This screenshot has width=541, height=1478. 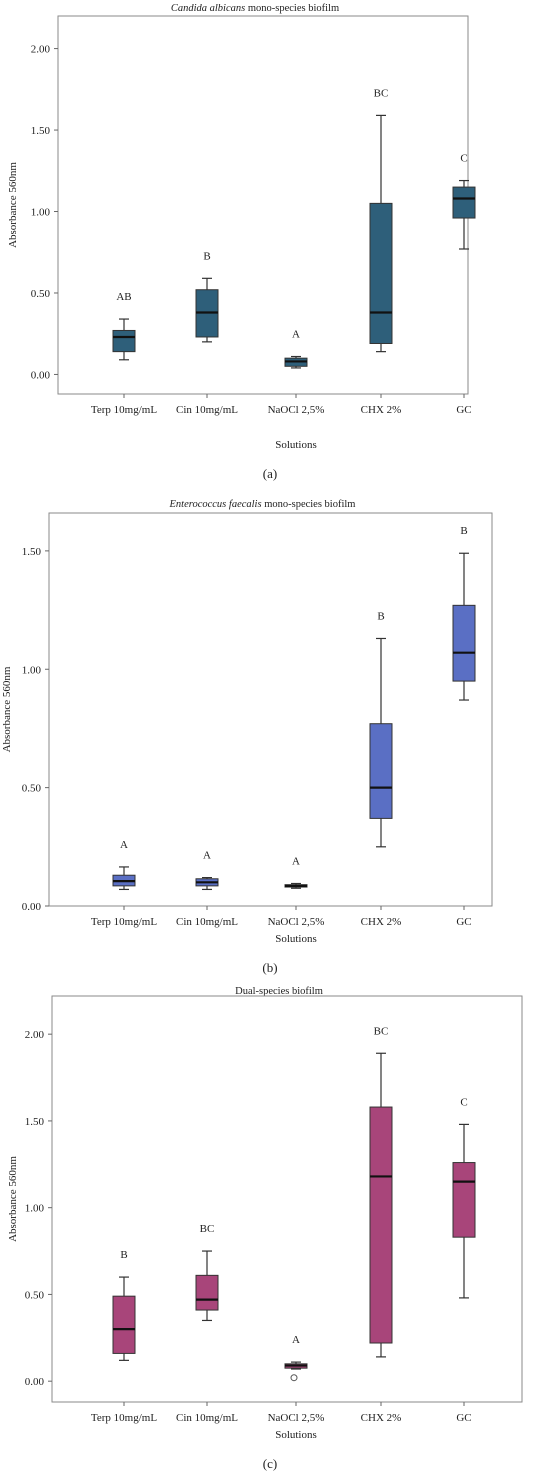 What do you see at coordinates (269, 967) in the screenshot?
I see `panel-label: (b)` at bounding box center [269, 967].